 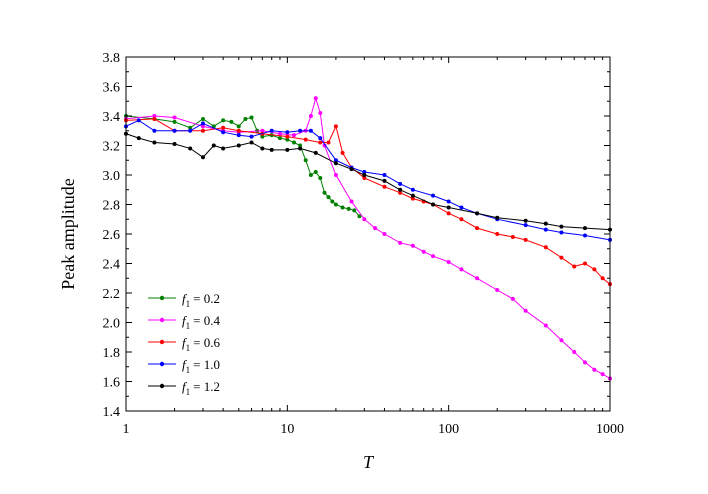 What do you see at coordinates (112, 412) in the screenshot?
I see `y-tick-label: 1.4` at bounding box center [112, 412].